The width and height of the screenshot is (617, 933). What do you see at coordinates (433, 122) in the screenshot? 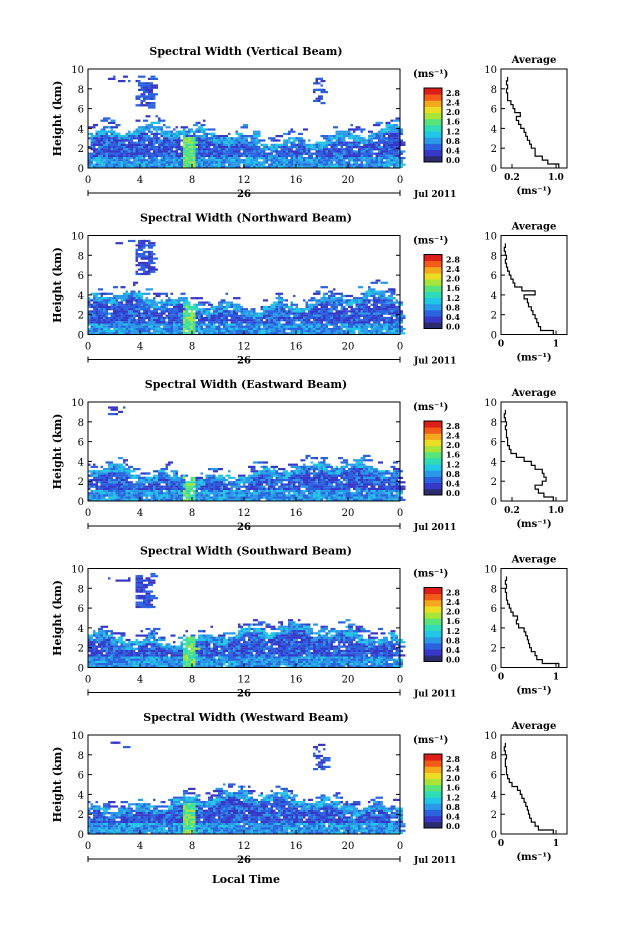
I see `colorbar-swatch` at bounding box center [433, 122].